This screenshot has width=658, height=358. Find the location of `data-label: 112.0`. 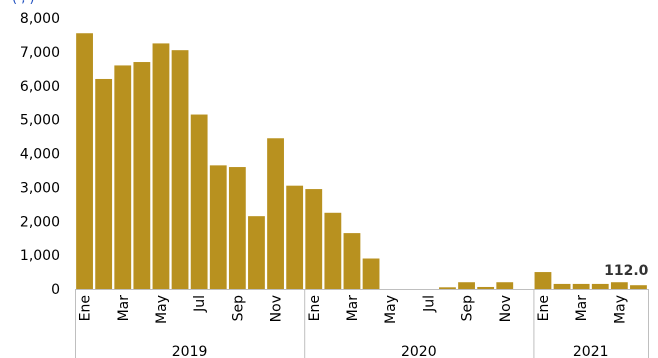

data-label: 112.0 is located at coordinates (626, 271).